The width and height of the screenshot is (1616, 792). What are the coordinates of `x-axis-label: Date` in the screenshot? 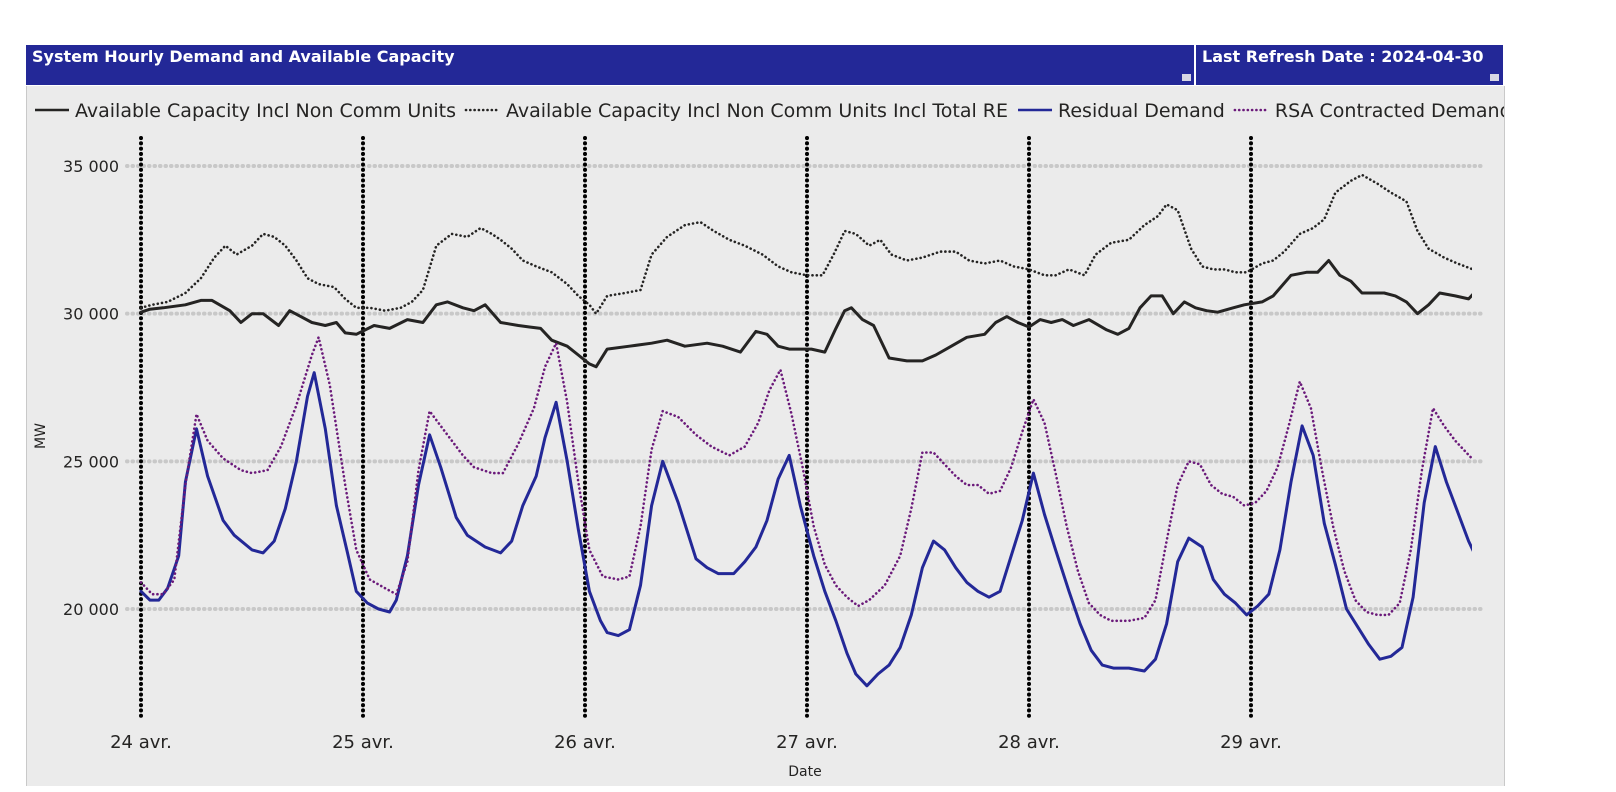 It's located at (804, 772).